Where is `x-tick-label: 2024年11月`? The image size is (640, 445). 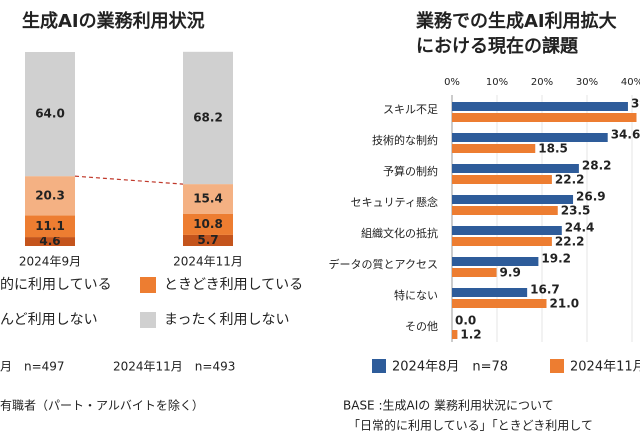 x-tick-label: 2024年11月 is located at coordinates (208, 262).